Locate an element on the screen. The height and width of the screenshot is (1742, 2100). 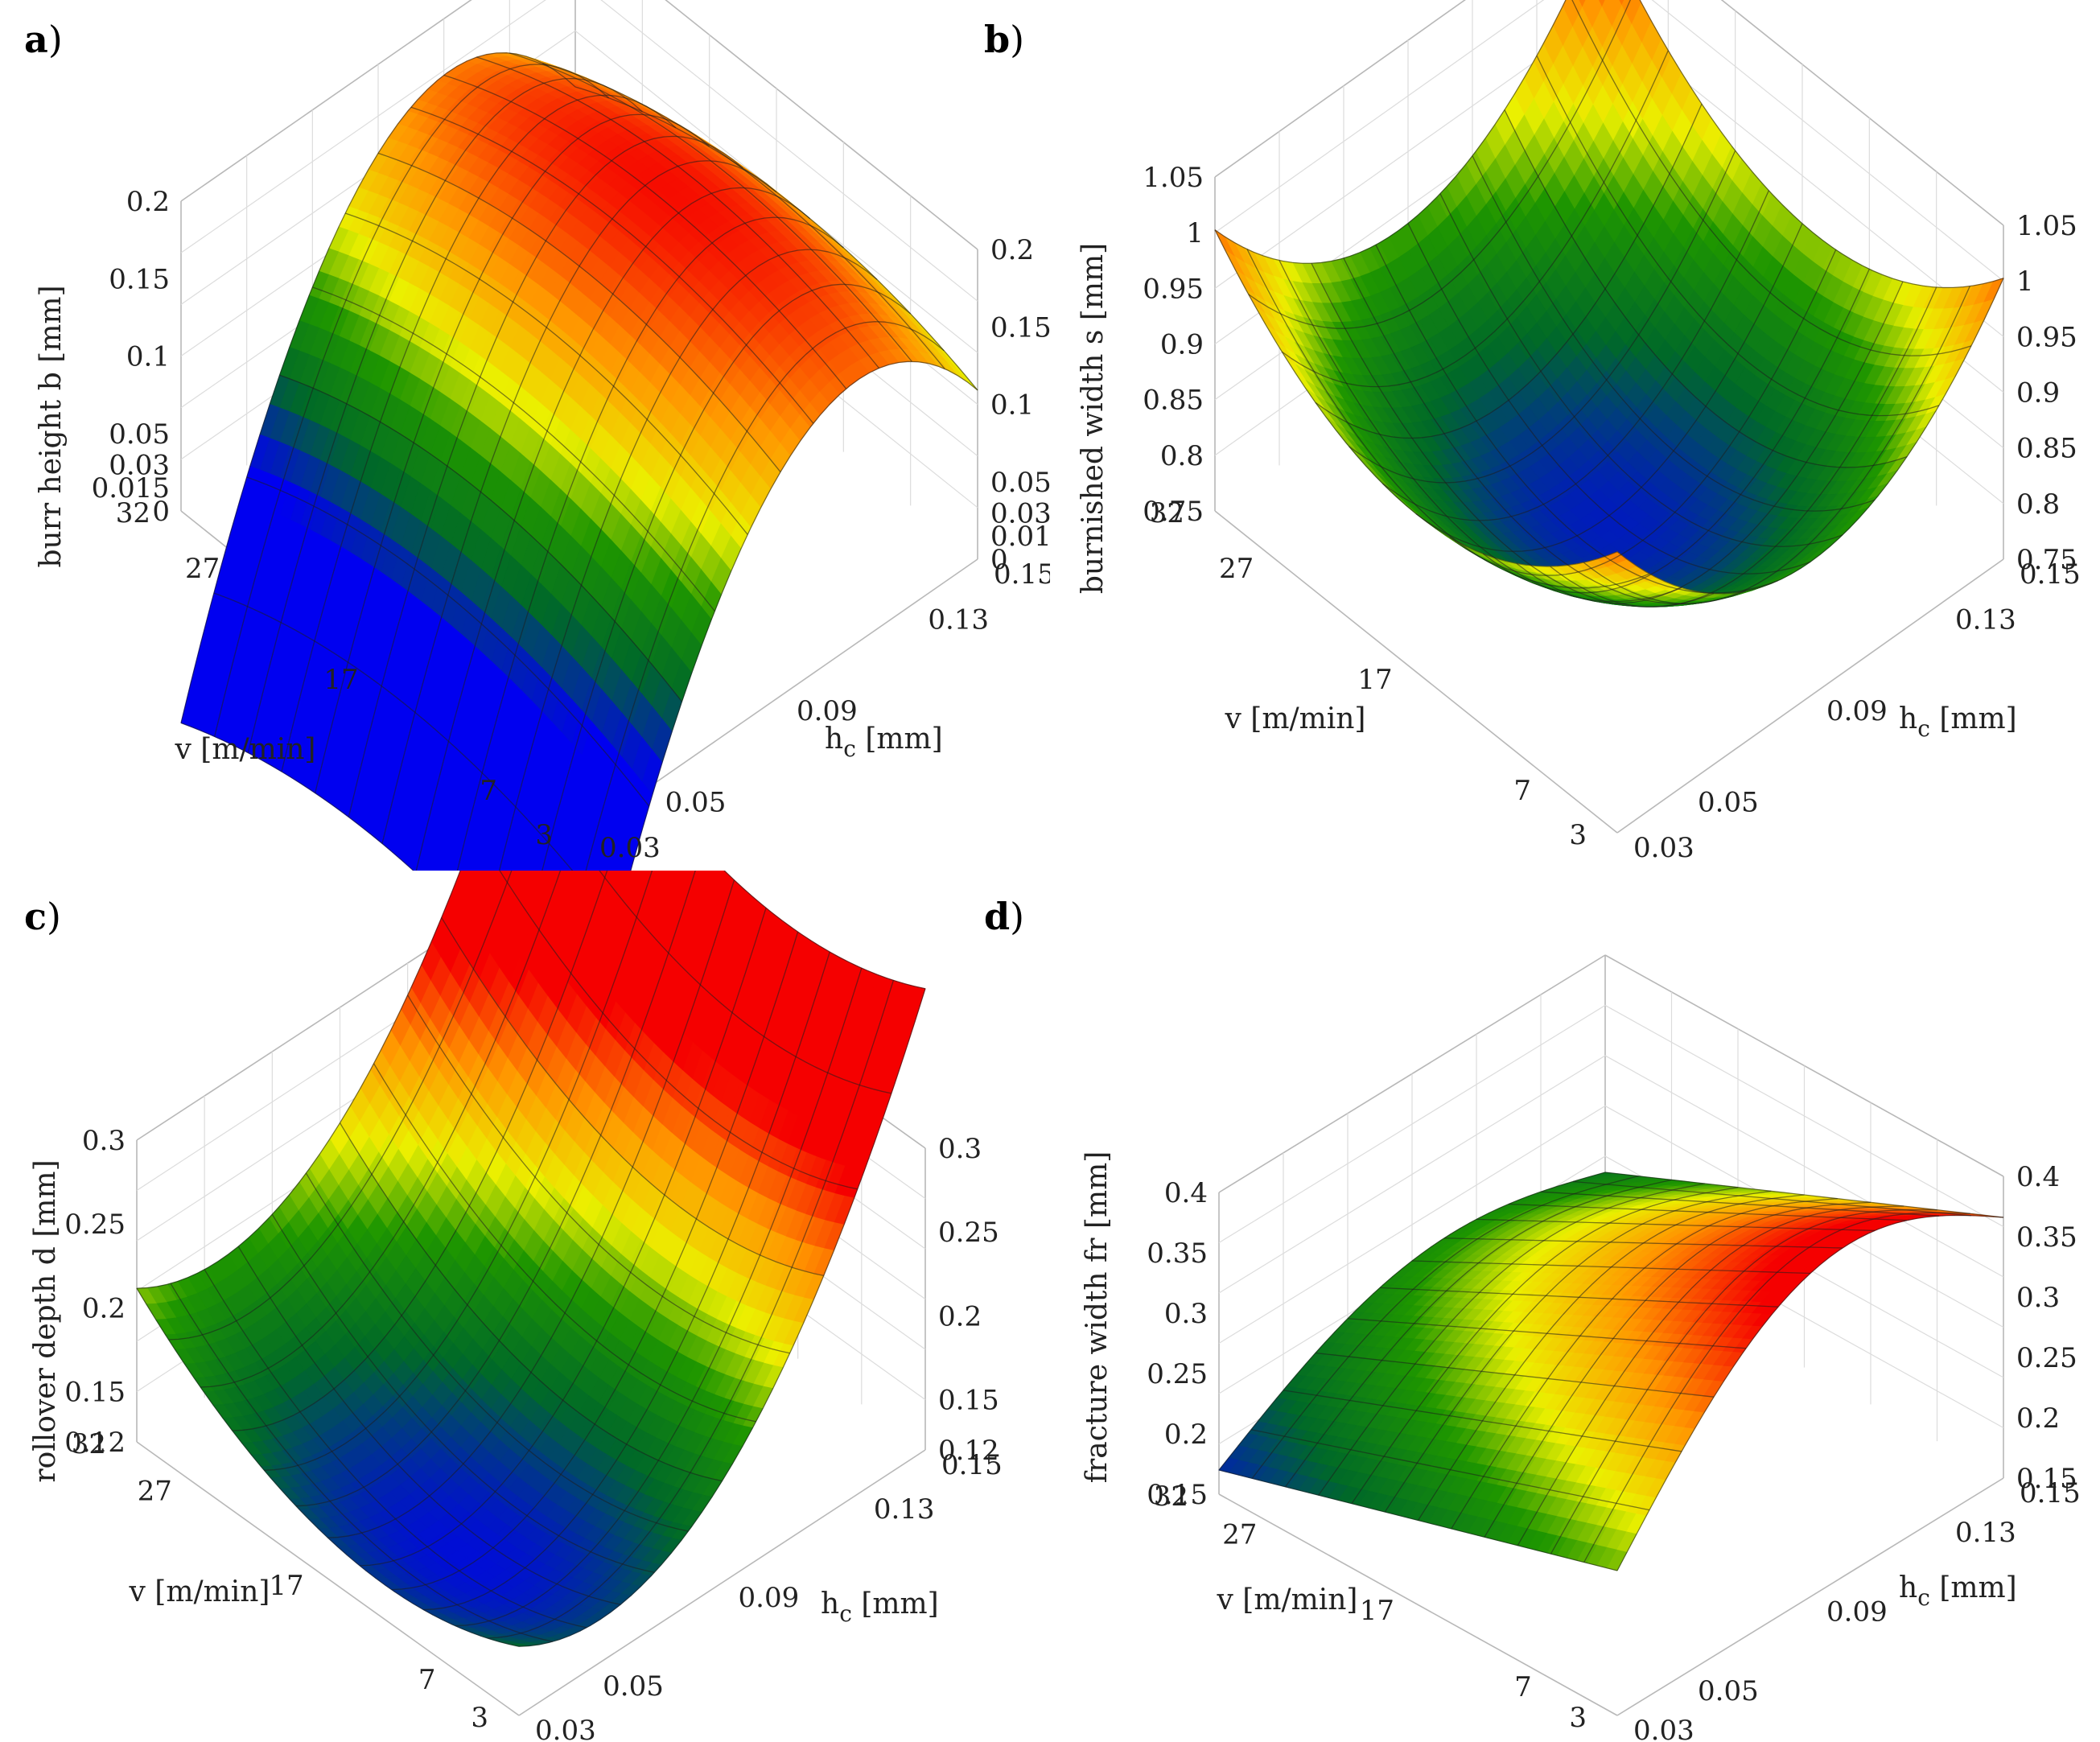
z-tick-label-right: 0.015 is located at coordinates (1020, 537).